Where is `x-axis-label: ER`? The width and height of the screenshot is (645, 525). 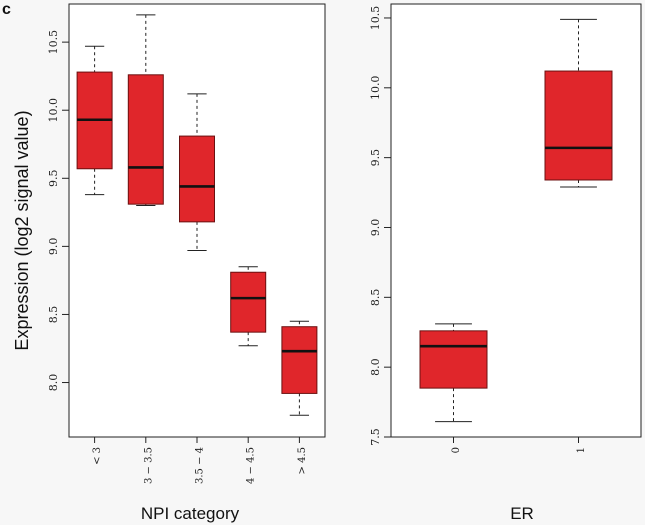 x-axis-label: ER is located at coordinates (522, 513).